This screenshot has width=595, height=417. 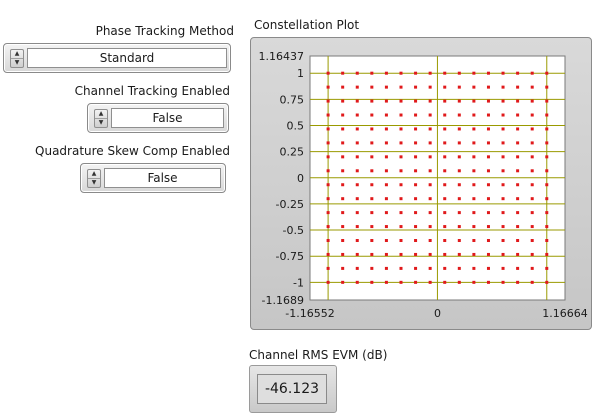 What do you see at coordinates (293, 230) in the screenshot?
I see `y-tick-label: -0.5` at bounding box center [293, 230].